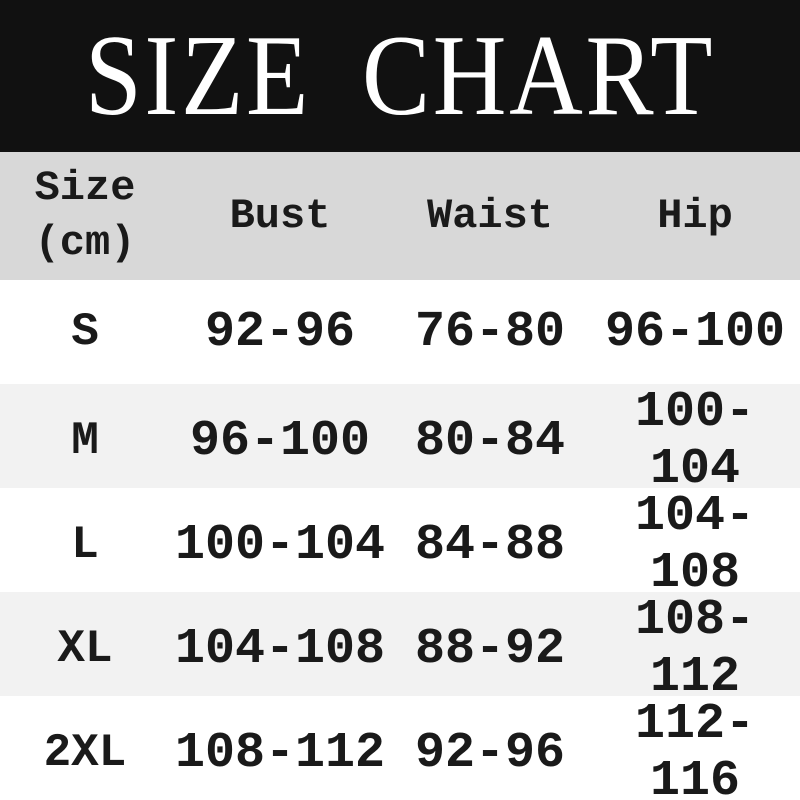 The height and width of the screenshot is (800, 800). What do you see at coordinates (280, 216) in the screenshot?
I see `column-header-bust: Bust` at bounding box center [280, 216].